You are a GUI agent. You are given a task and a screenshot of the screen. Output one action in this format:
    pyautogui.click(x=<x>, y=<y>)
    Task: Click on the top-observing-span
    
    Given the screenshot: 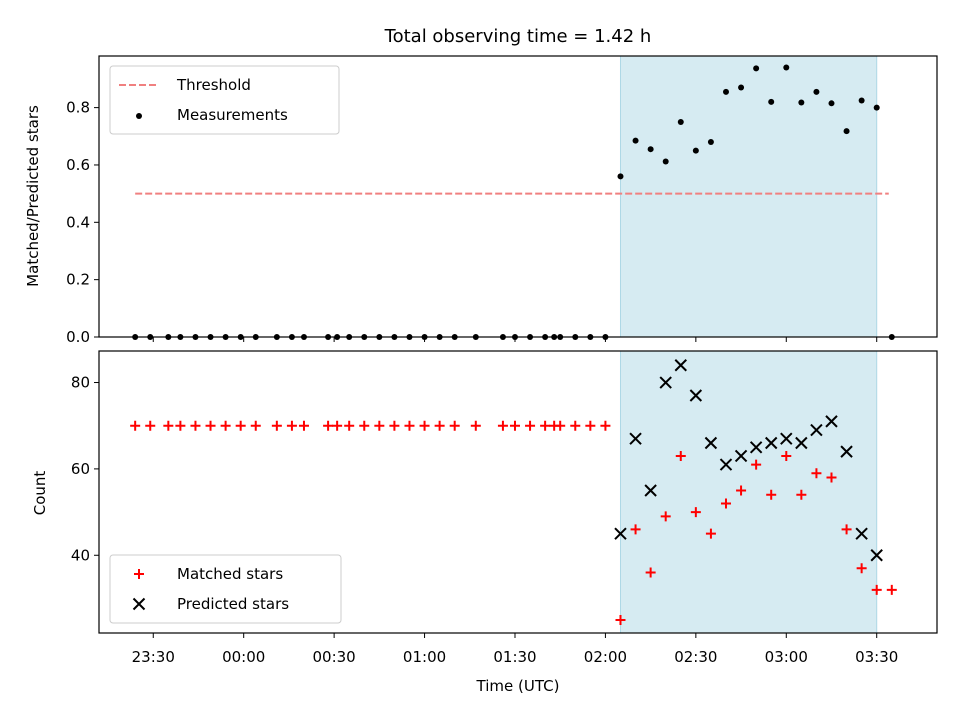 What is the action you would take?
    pyautogui.click(x=748, y=196)
    